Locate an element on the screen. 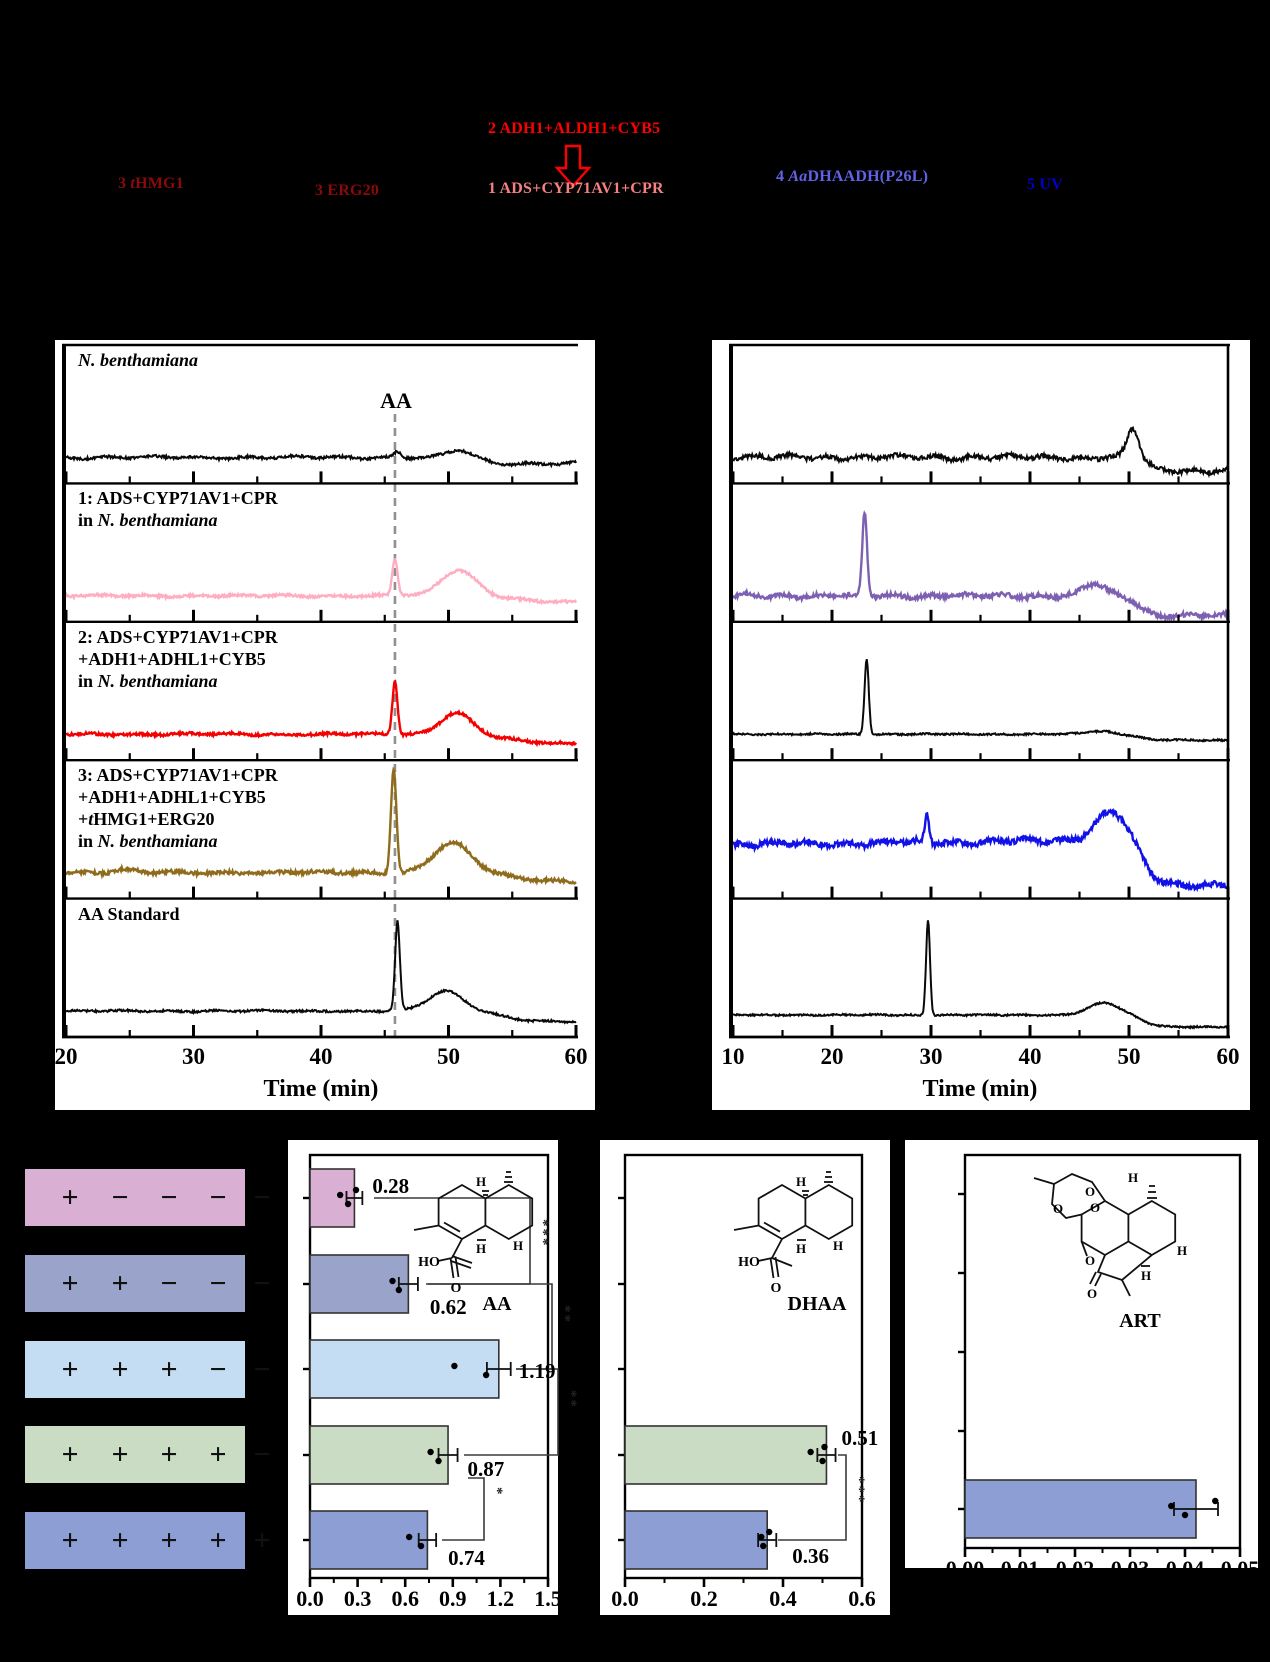 The image size is (1270, 1662). x-tick-label: 0.9 is located at coordinates (453, 1598).